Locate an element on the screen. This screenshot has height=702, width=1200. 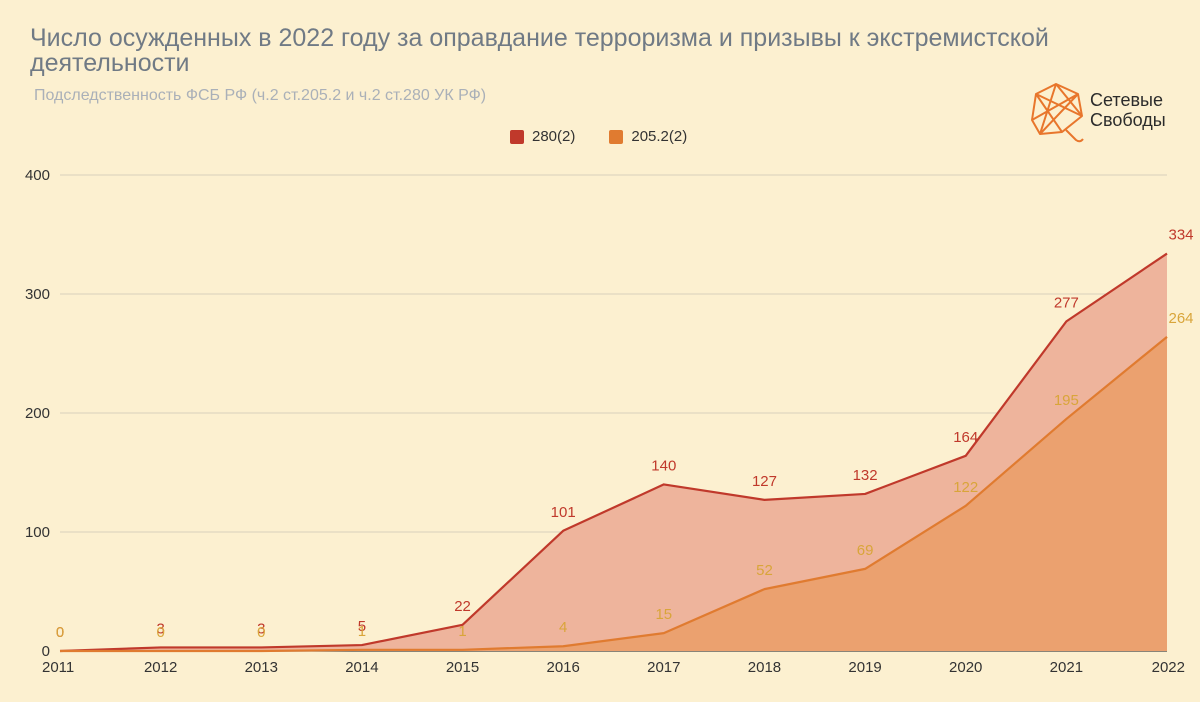
data-label-1-2011: 0 is located at coordinates (60, 632).